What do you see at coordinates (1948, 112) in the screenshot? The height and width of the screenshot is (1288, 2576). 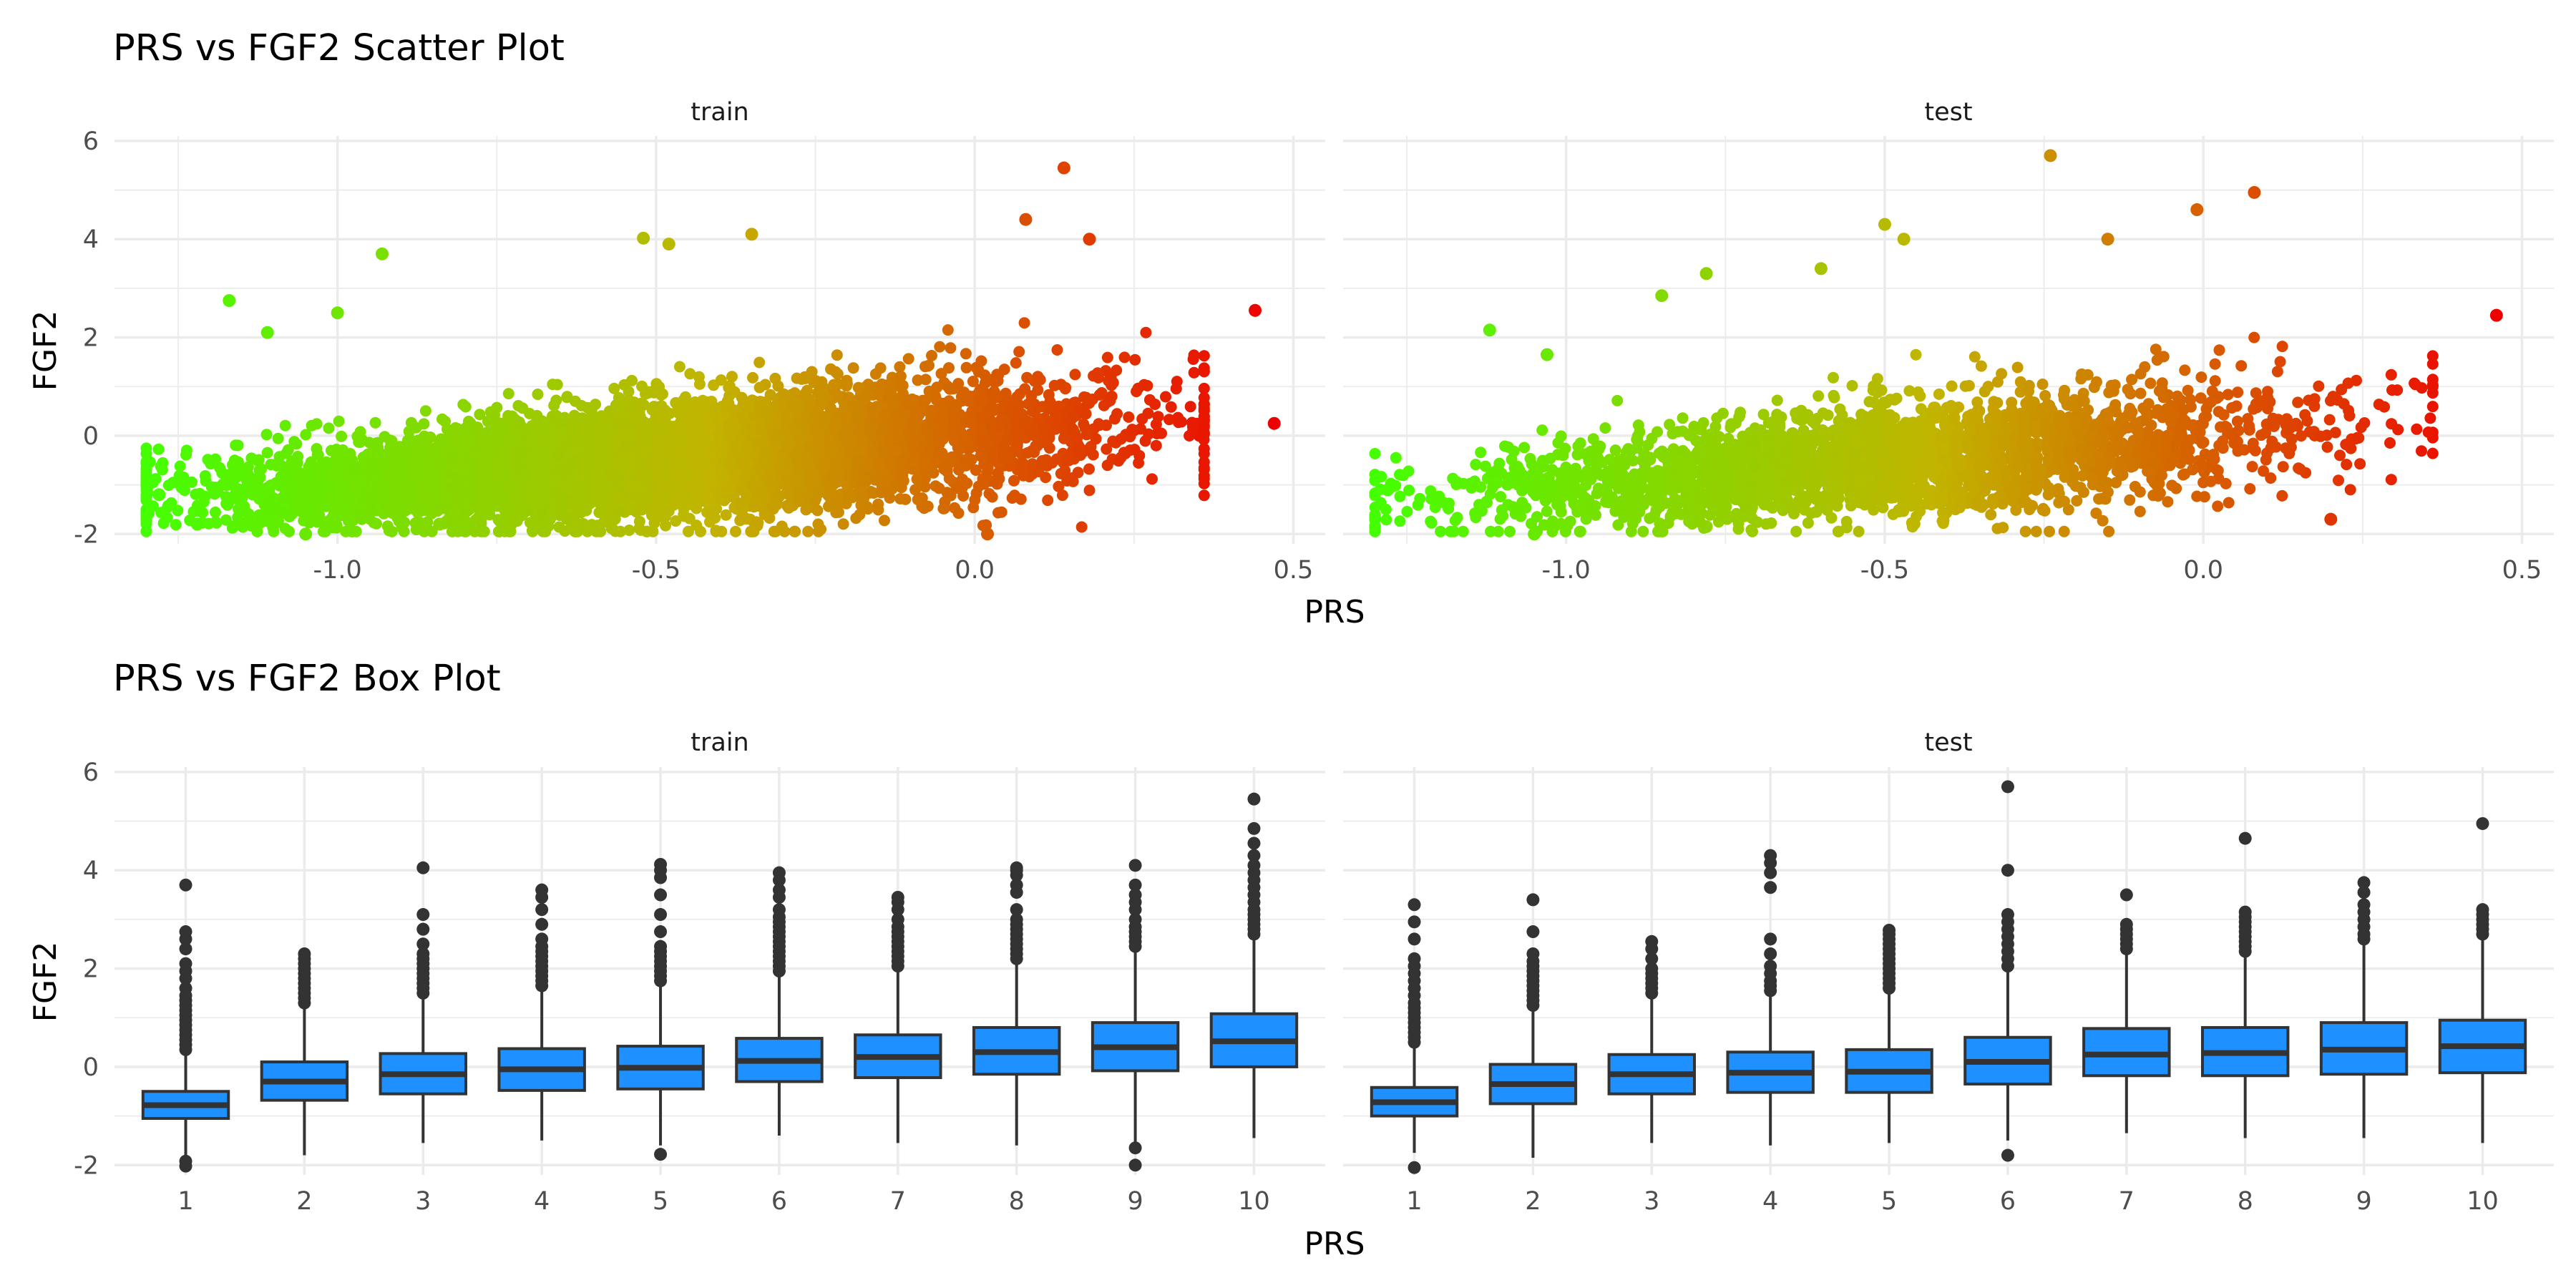 I see `scatter-facet-label-test: test` at bounding box center [1948, 112].